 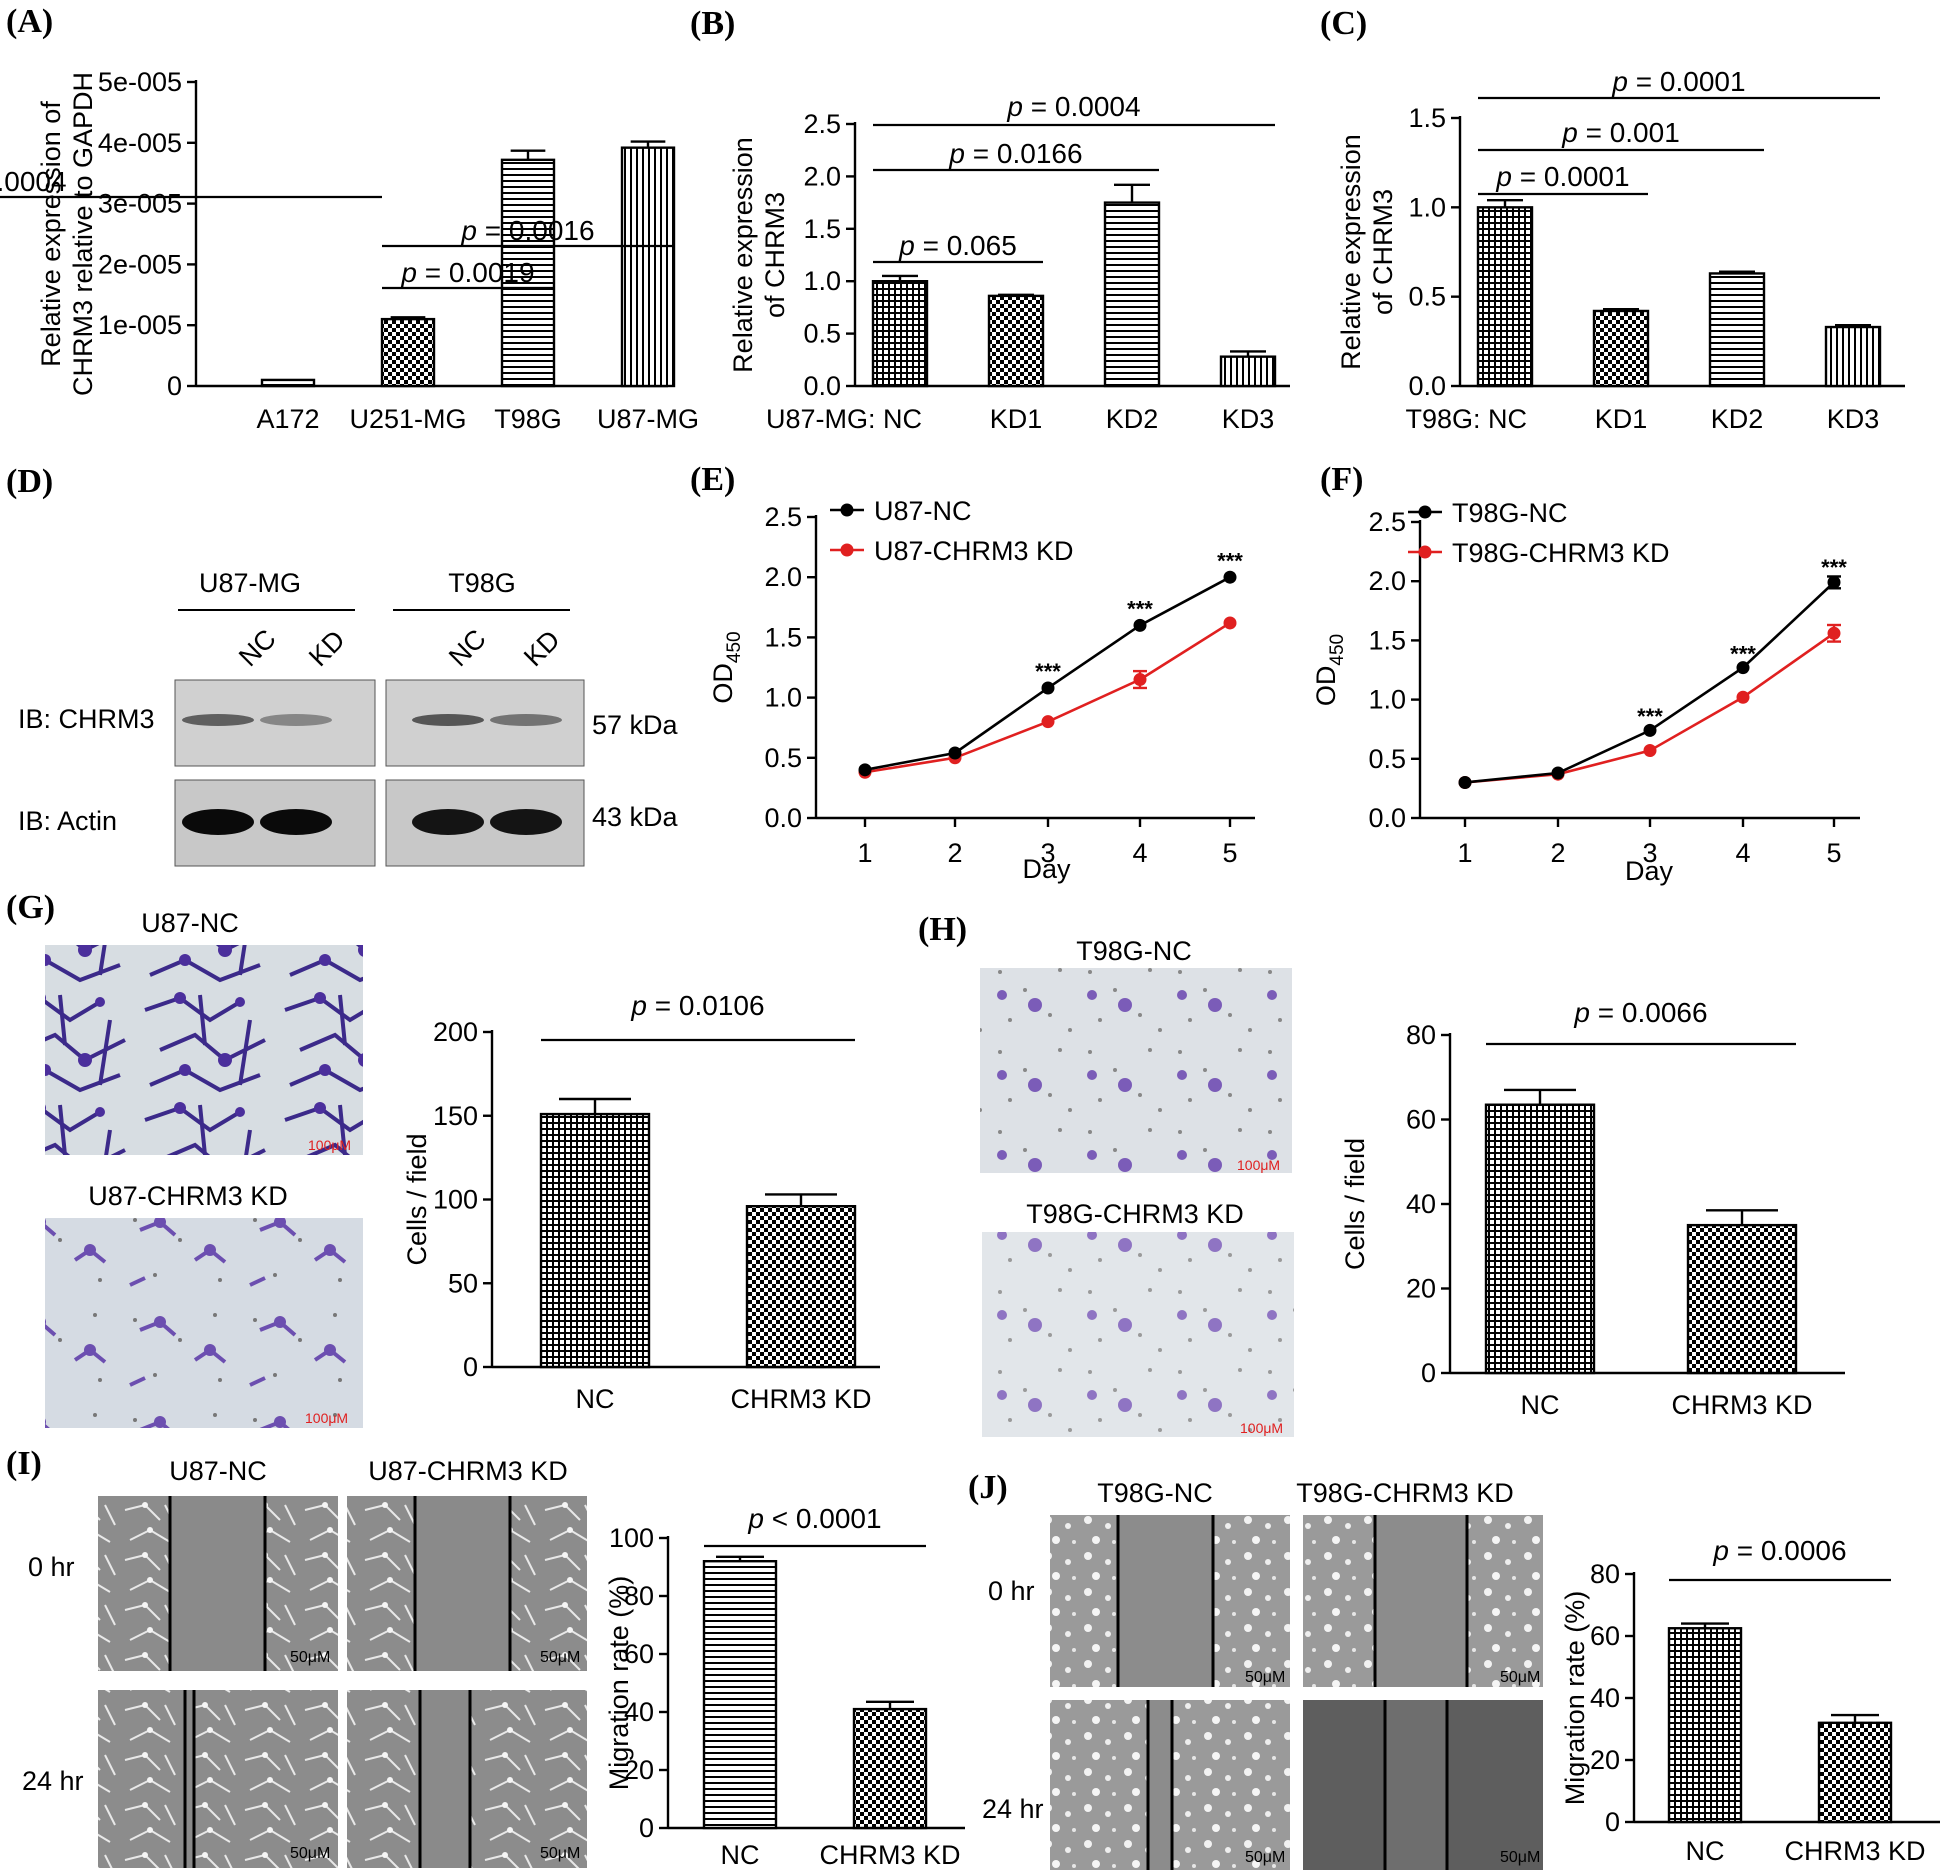 I want to click on legend-label: T98G-NC, so click(x=1510, y=513).